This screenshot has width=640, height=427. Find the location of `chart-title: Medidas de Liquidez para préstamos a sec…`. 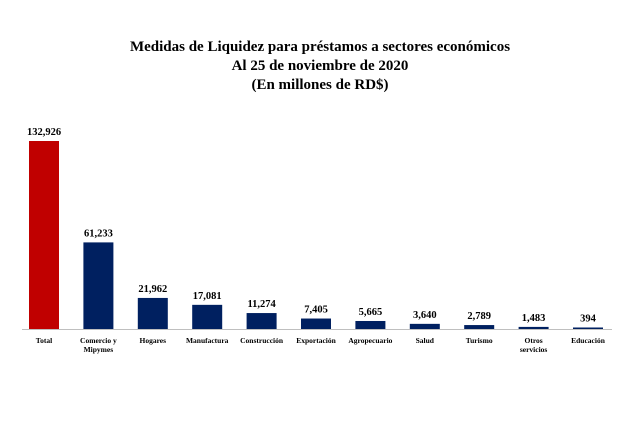

chart-title: Medidas de Liquidez para préstamos a sec… is located at coordinates (320, 47).